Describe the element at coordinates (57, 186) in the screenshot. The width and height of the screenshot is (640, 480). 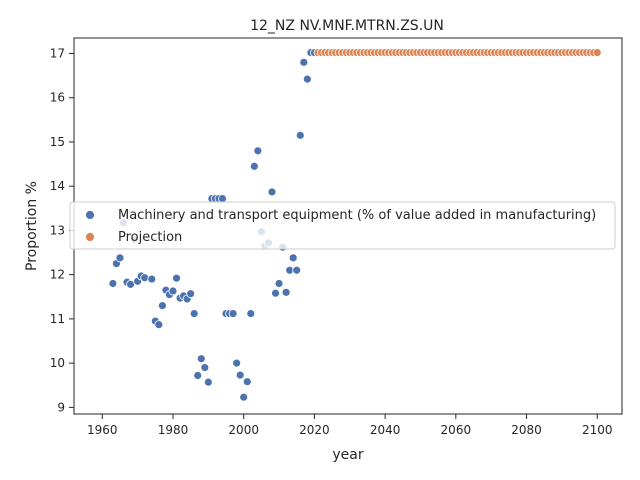
I see `y-tick-label: 14` at that location.